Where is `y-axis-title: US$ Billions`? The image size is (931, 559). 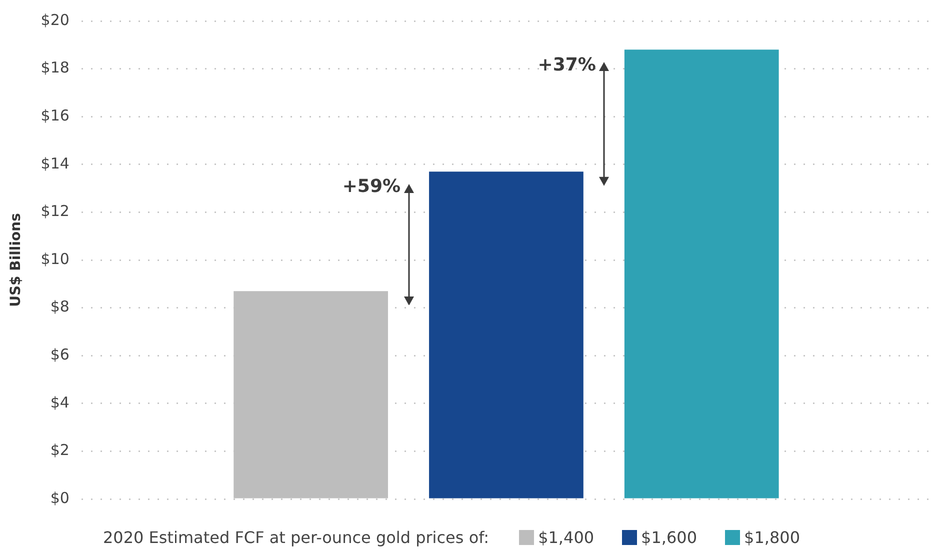
y-axis-title: US$ Billions is located at coordinates (16, 260).